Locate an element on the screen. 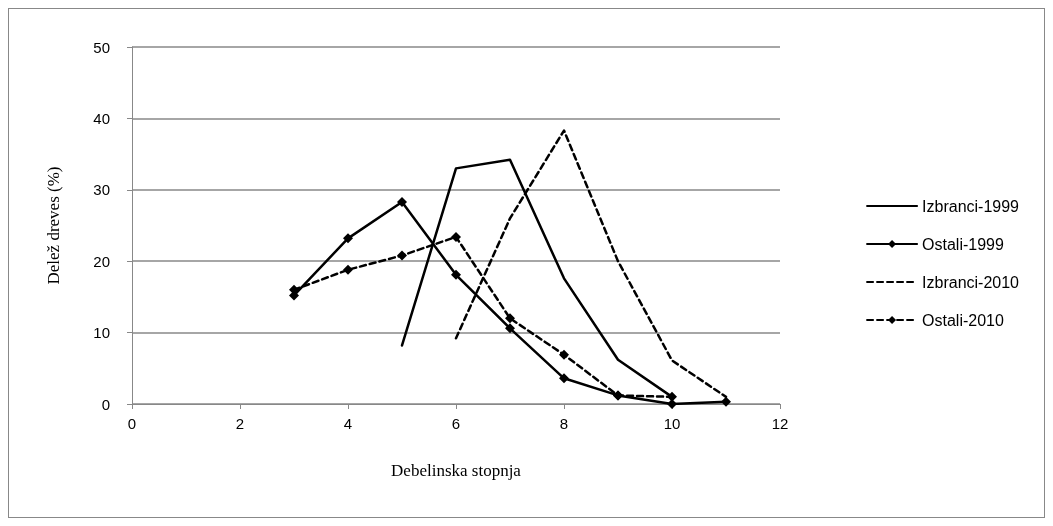  y-tick-label: 50 is located at coordinates (101, 47).